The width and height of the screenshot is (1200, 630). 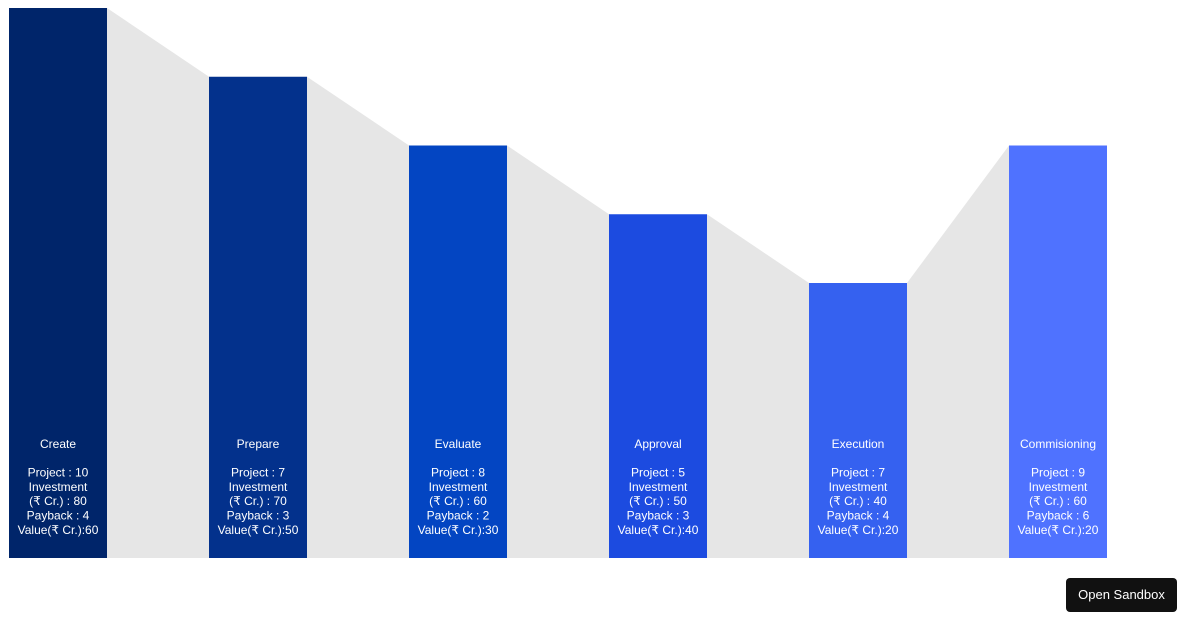 What do you see at coordinates (458, 530) in the screenshot?
I see `bar-data-label: Value(₹ Cr.):30` at bounding box center [458, 530].